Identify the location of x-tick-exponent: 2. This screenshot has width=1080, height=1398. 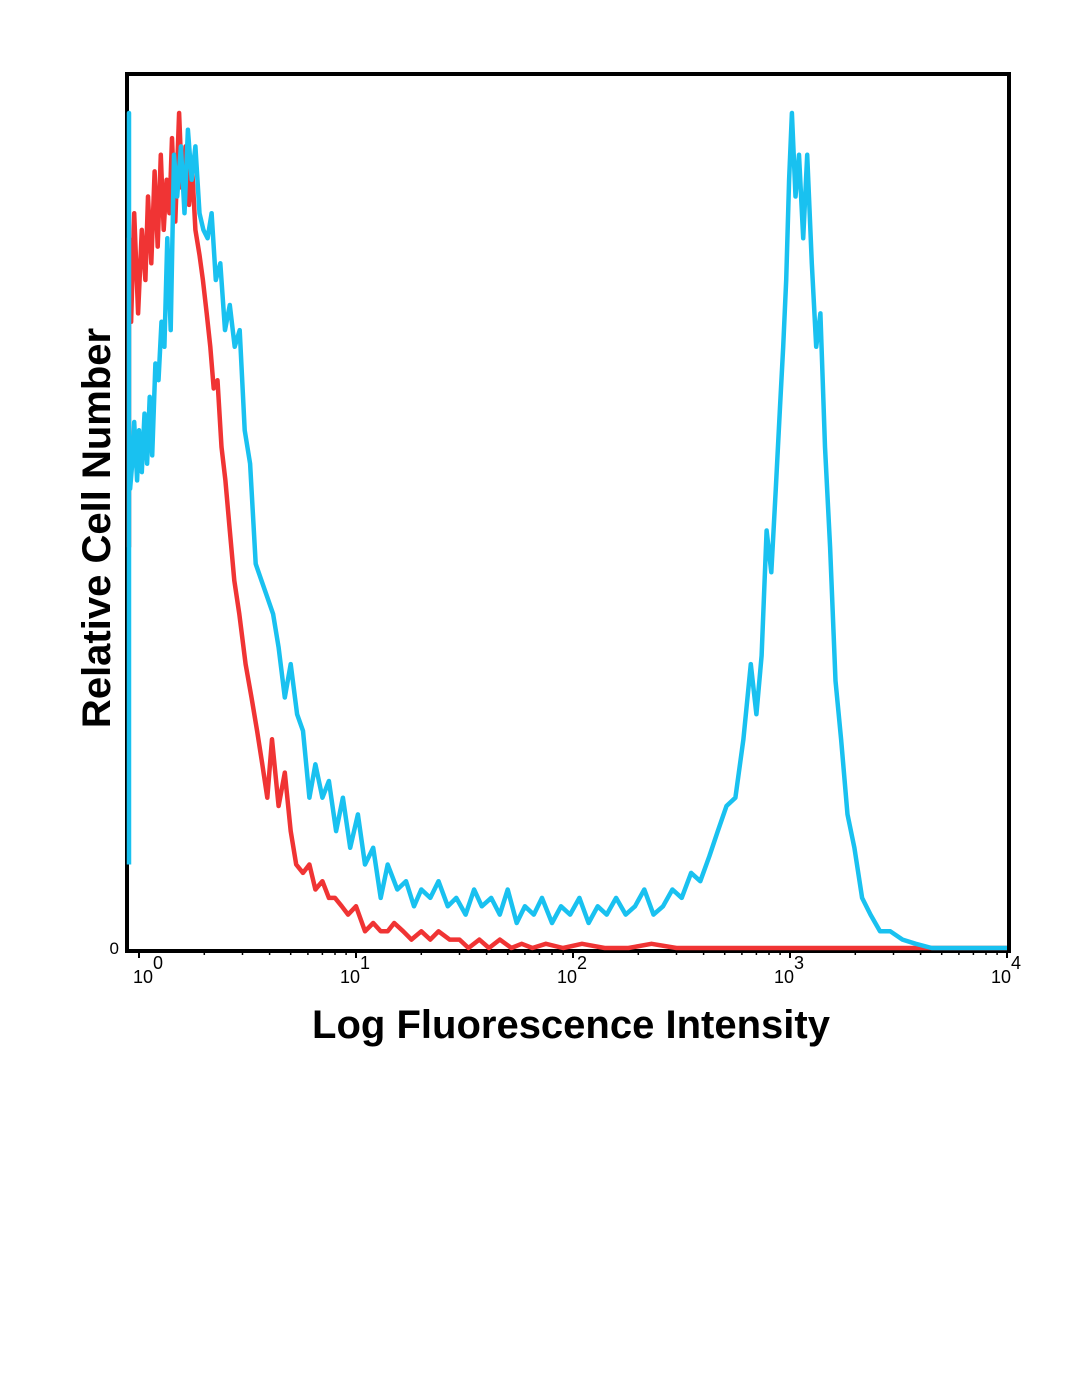
(582, 963).